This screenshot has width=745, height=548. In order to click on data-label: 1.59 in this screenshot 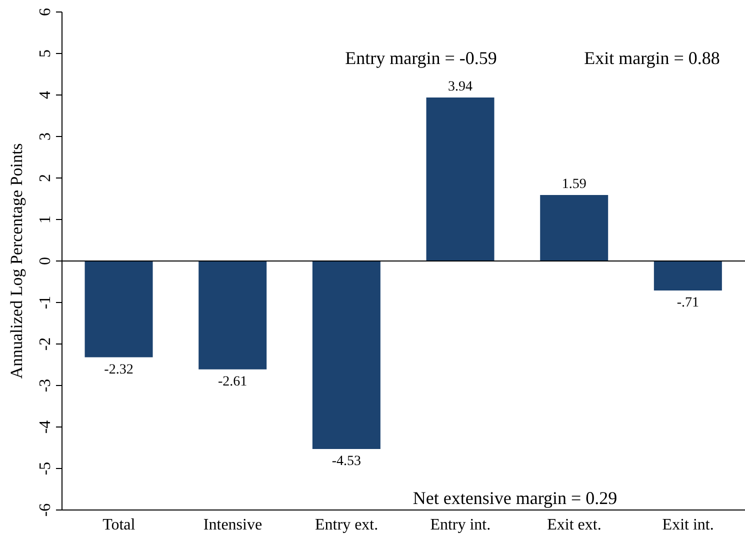, I will do `click(574, 184)`.